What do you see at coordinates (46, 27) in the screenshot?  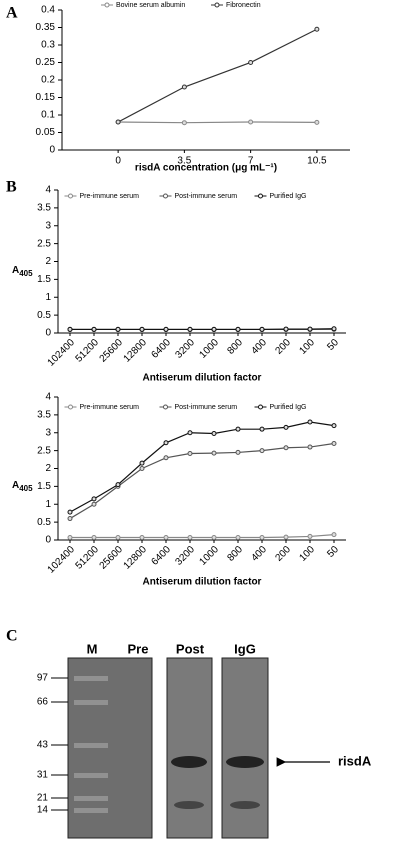 I see `y-tick-label: 0.35` at bounding box center [46, 27].